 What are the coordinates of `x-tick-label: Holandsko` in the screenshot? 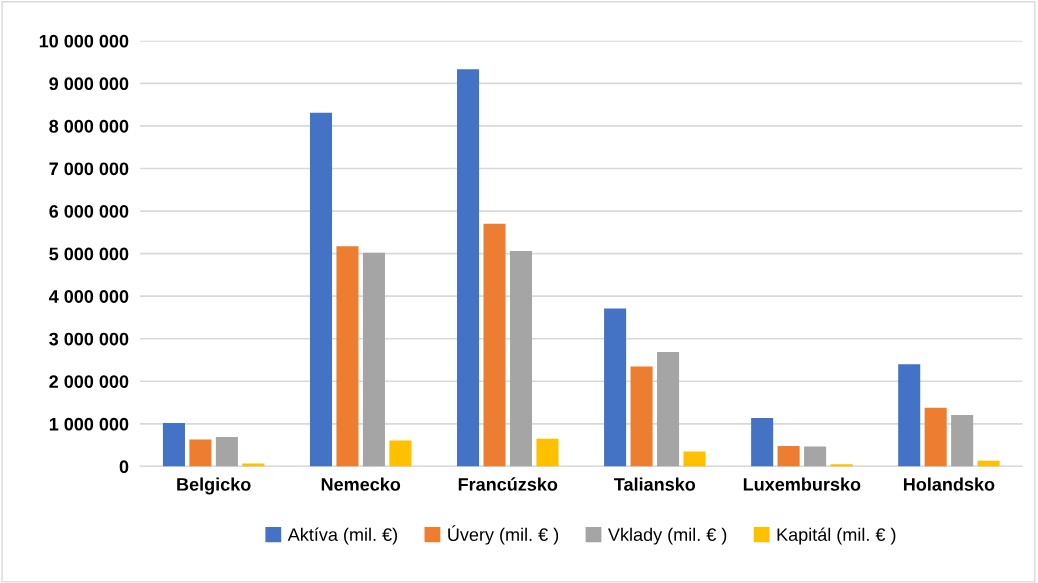 It's located at (949, 484).